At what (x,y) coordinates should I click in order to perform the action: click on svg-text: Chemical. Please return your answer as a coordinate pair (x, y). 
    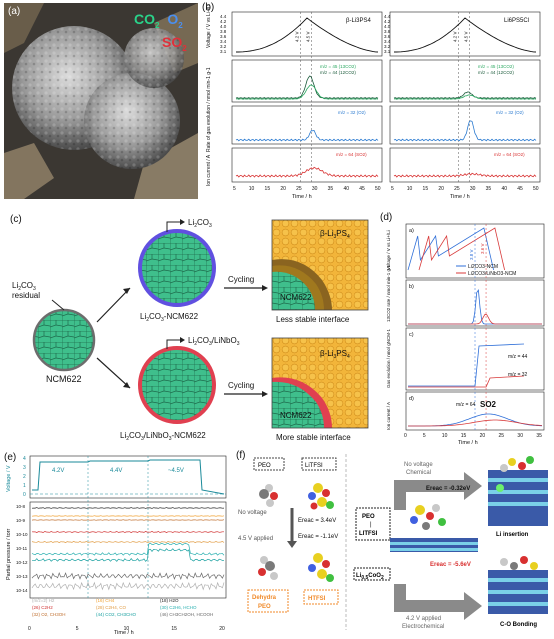
    Looking at the image, I should click on (418, 473).